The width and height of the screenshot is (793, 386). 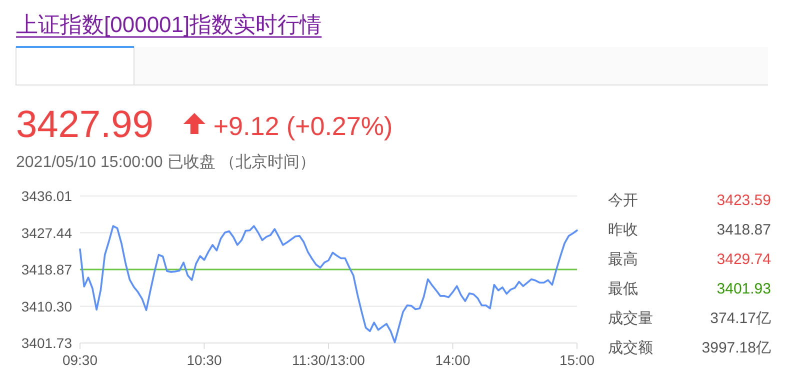 I want to click on x-tick-label: 11:30/13:00, so click(x=329, y=360).